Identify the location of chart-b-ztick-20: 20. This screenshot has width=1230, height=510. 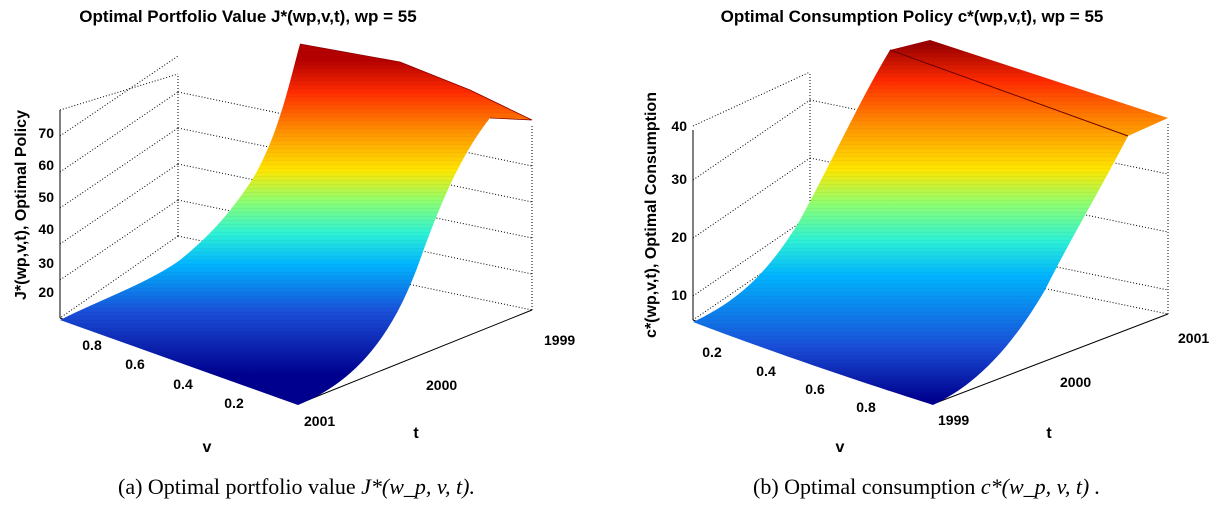
(679, 237).